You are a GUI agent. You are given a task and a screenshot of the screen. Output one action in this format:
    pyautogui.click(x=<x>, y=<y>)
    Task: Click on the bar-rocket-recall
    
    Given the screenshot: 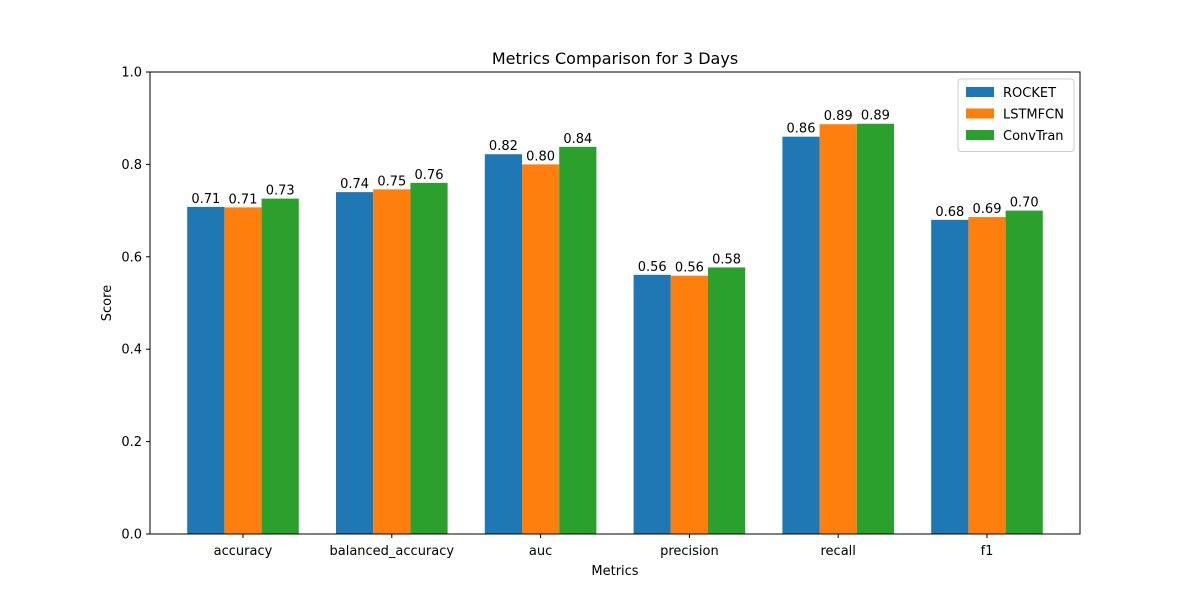 What is the action you would take?
    pyautogui.click(x=801, y=335)
    